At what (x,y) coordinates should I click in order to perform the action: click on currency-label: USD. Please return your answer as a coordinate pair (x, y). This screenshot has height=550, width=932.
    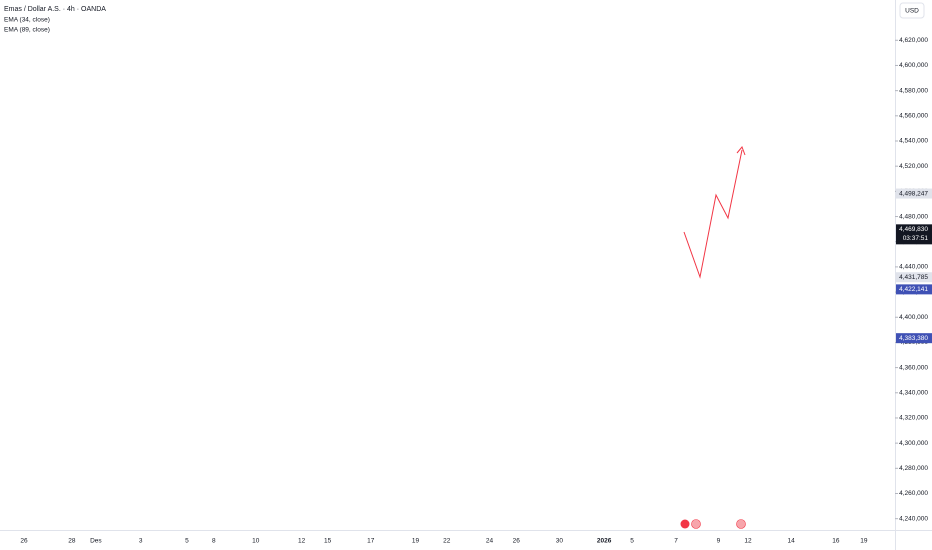
    Looking at the image, I should click on (912, 11).